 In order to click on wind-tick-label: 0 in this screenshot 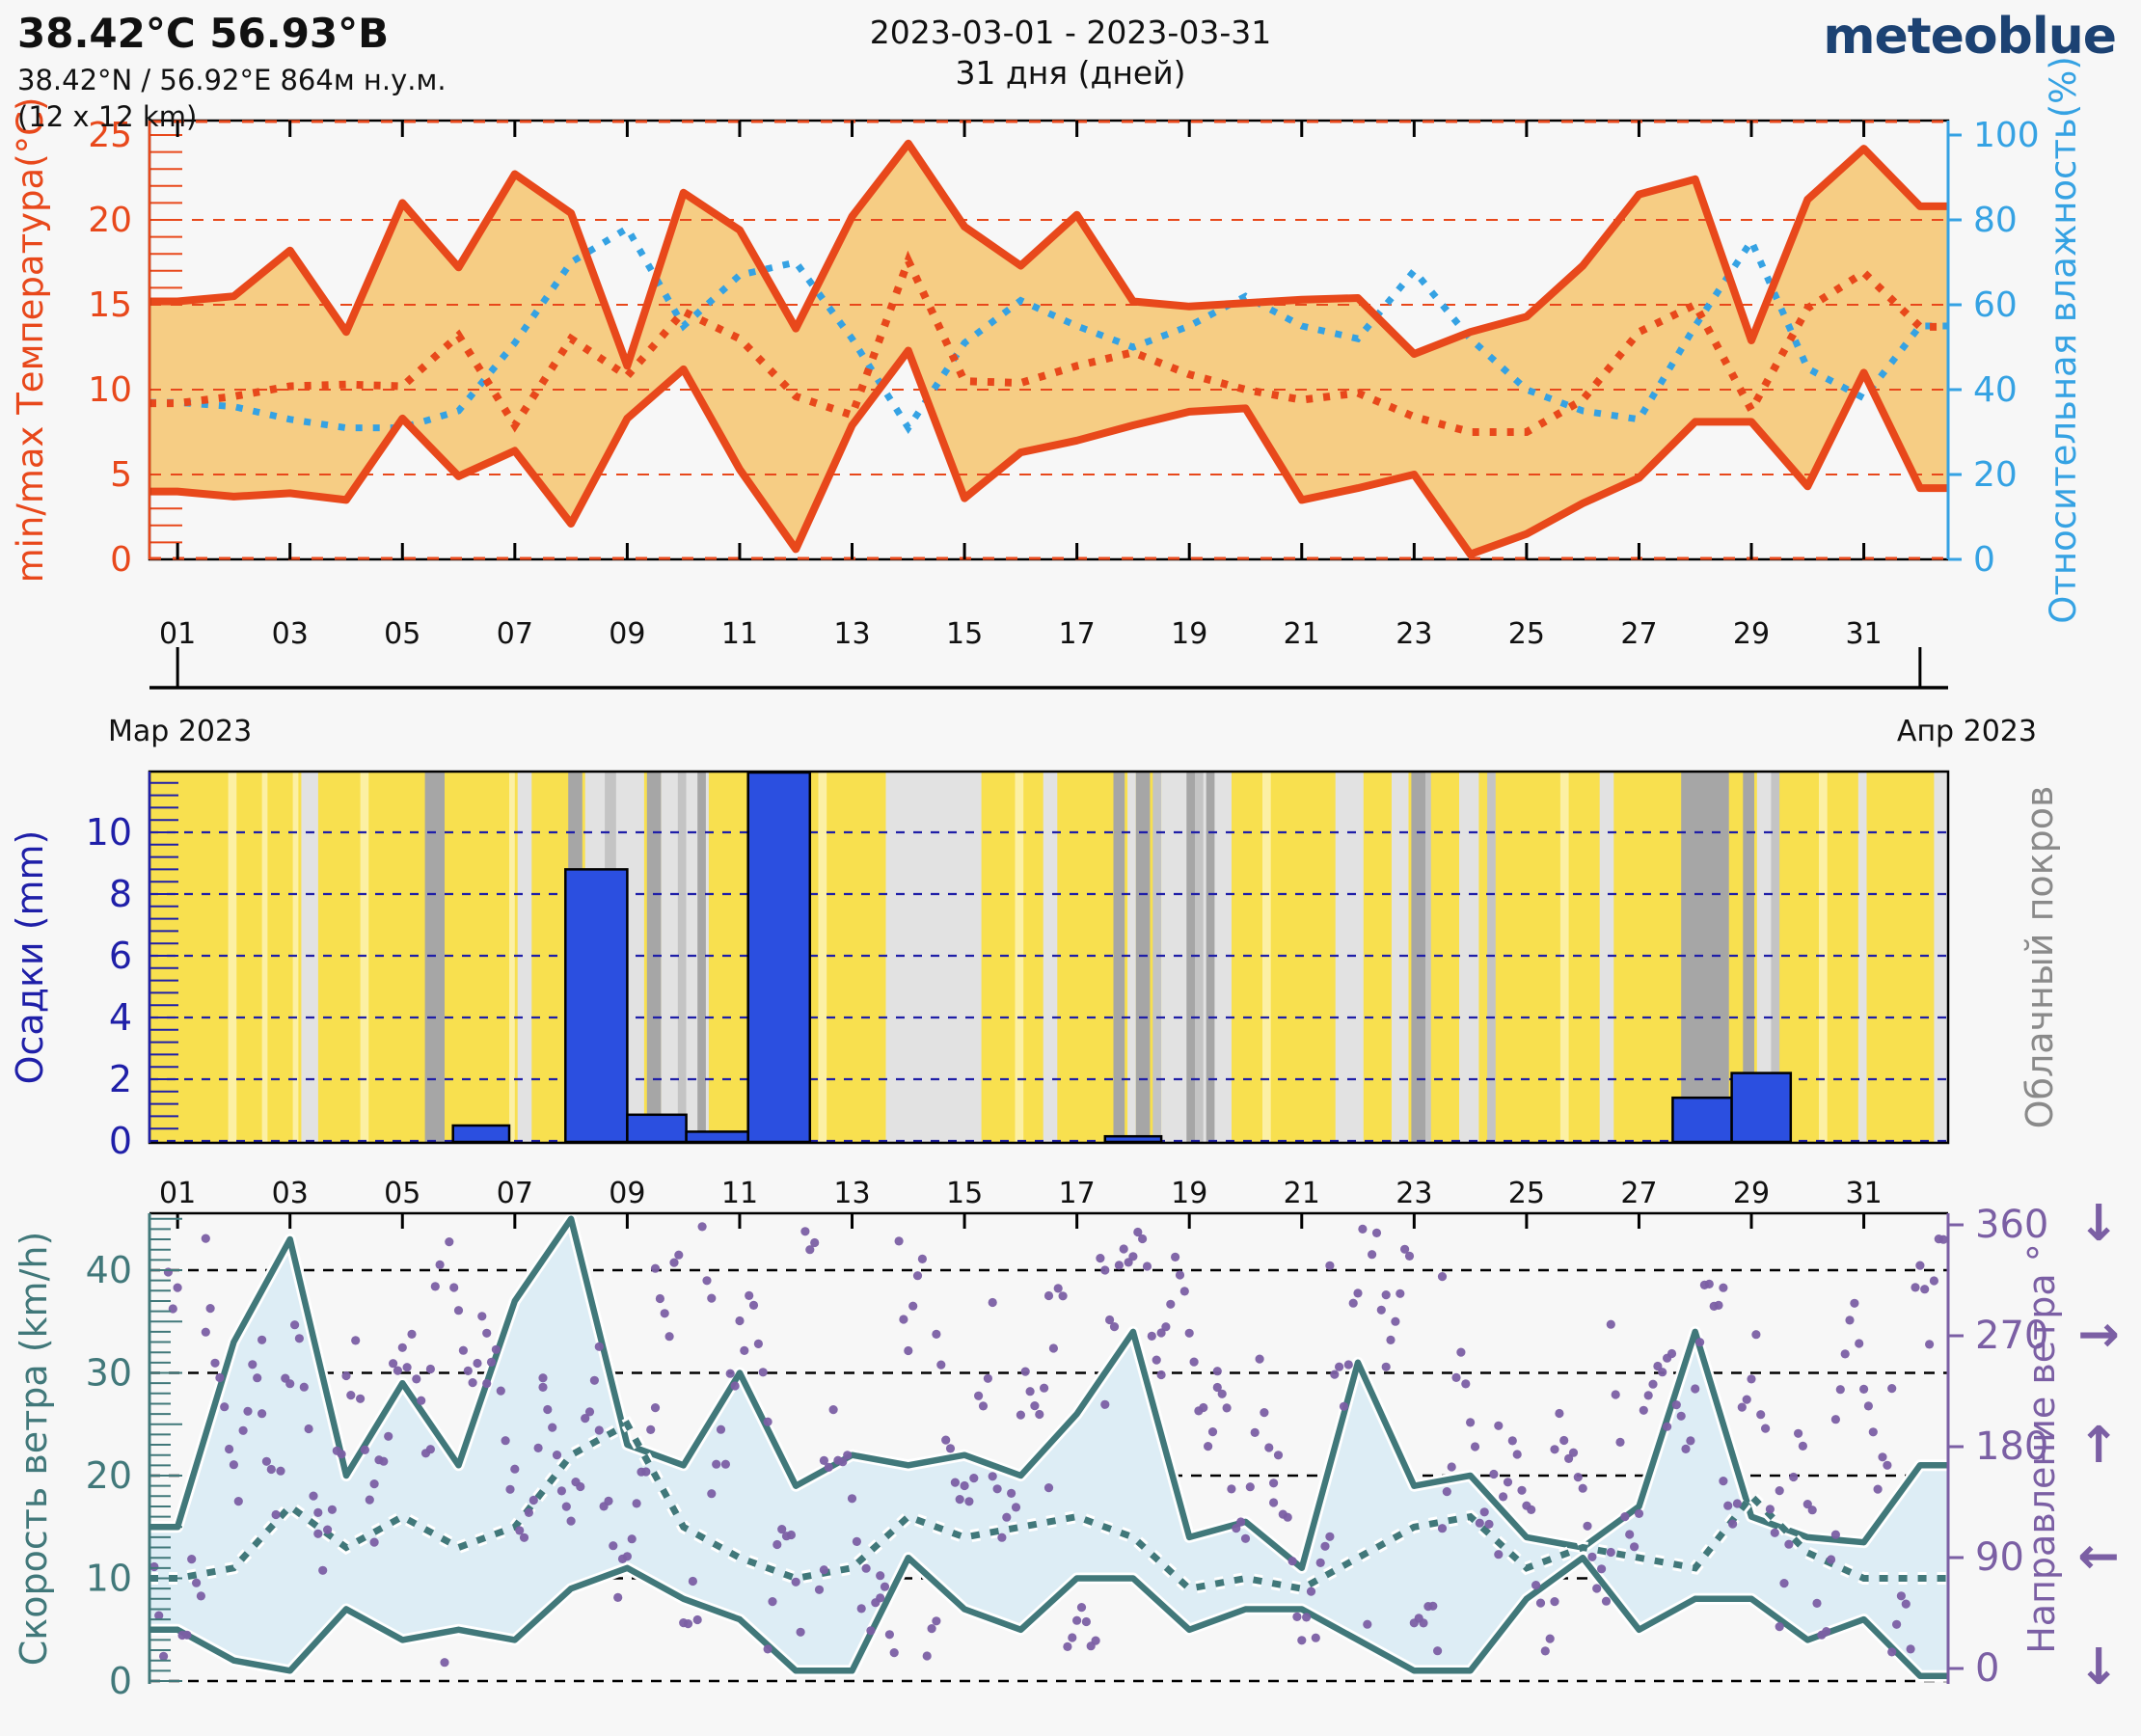, I will do `click(121, 1681)`.